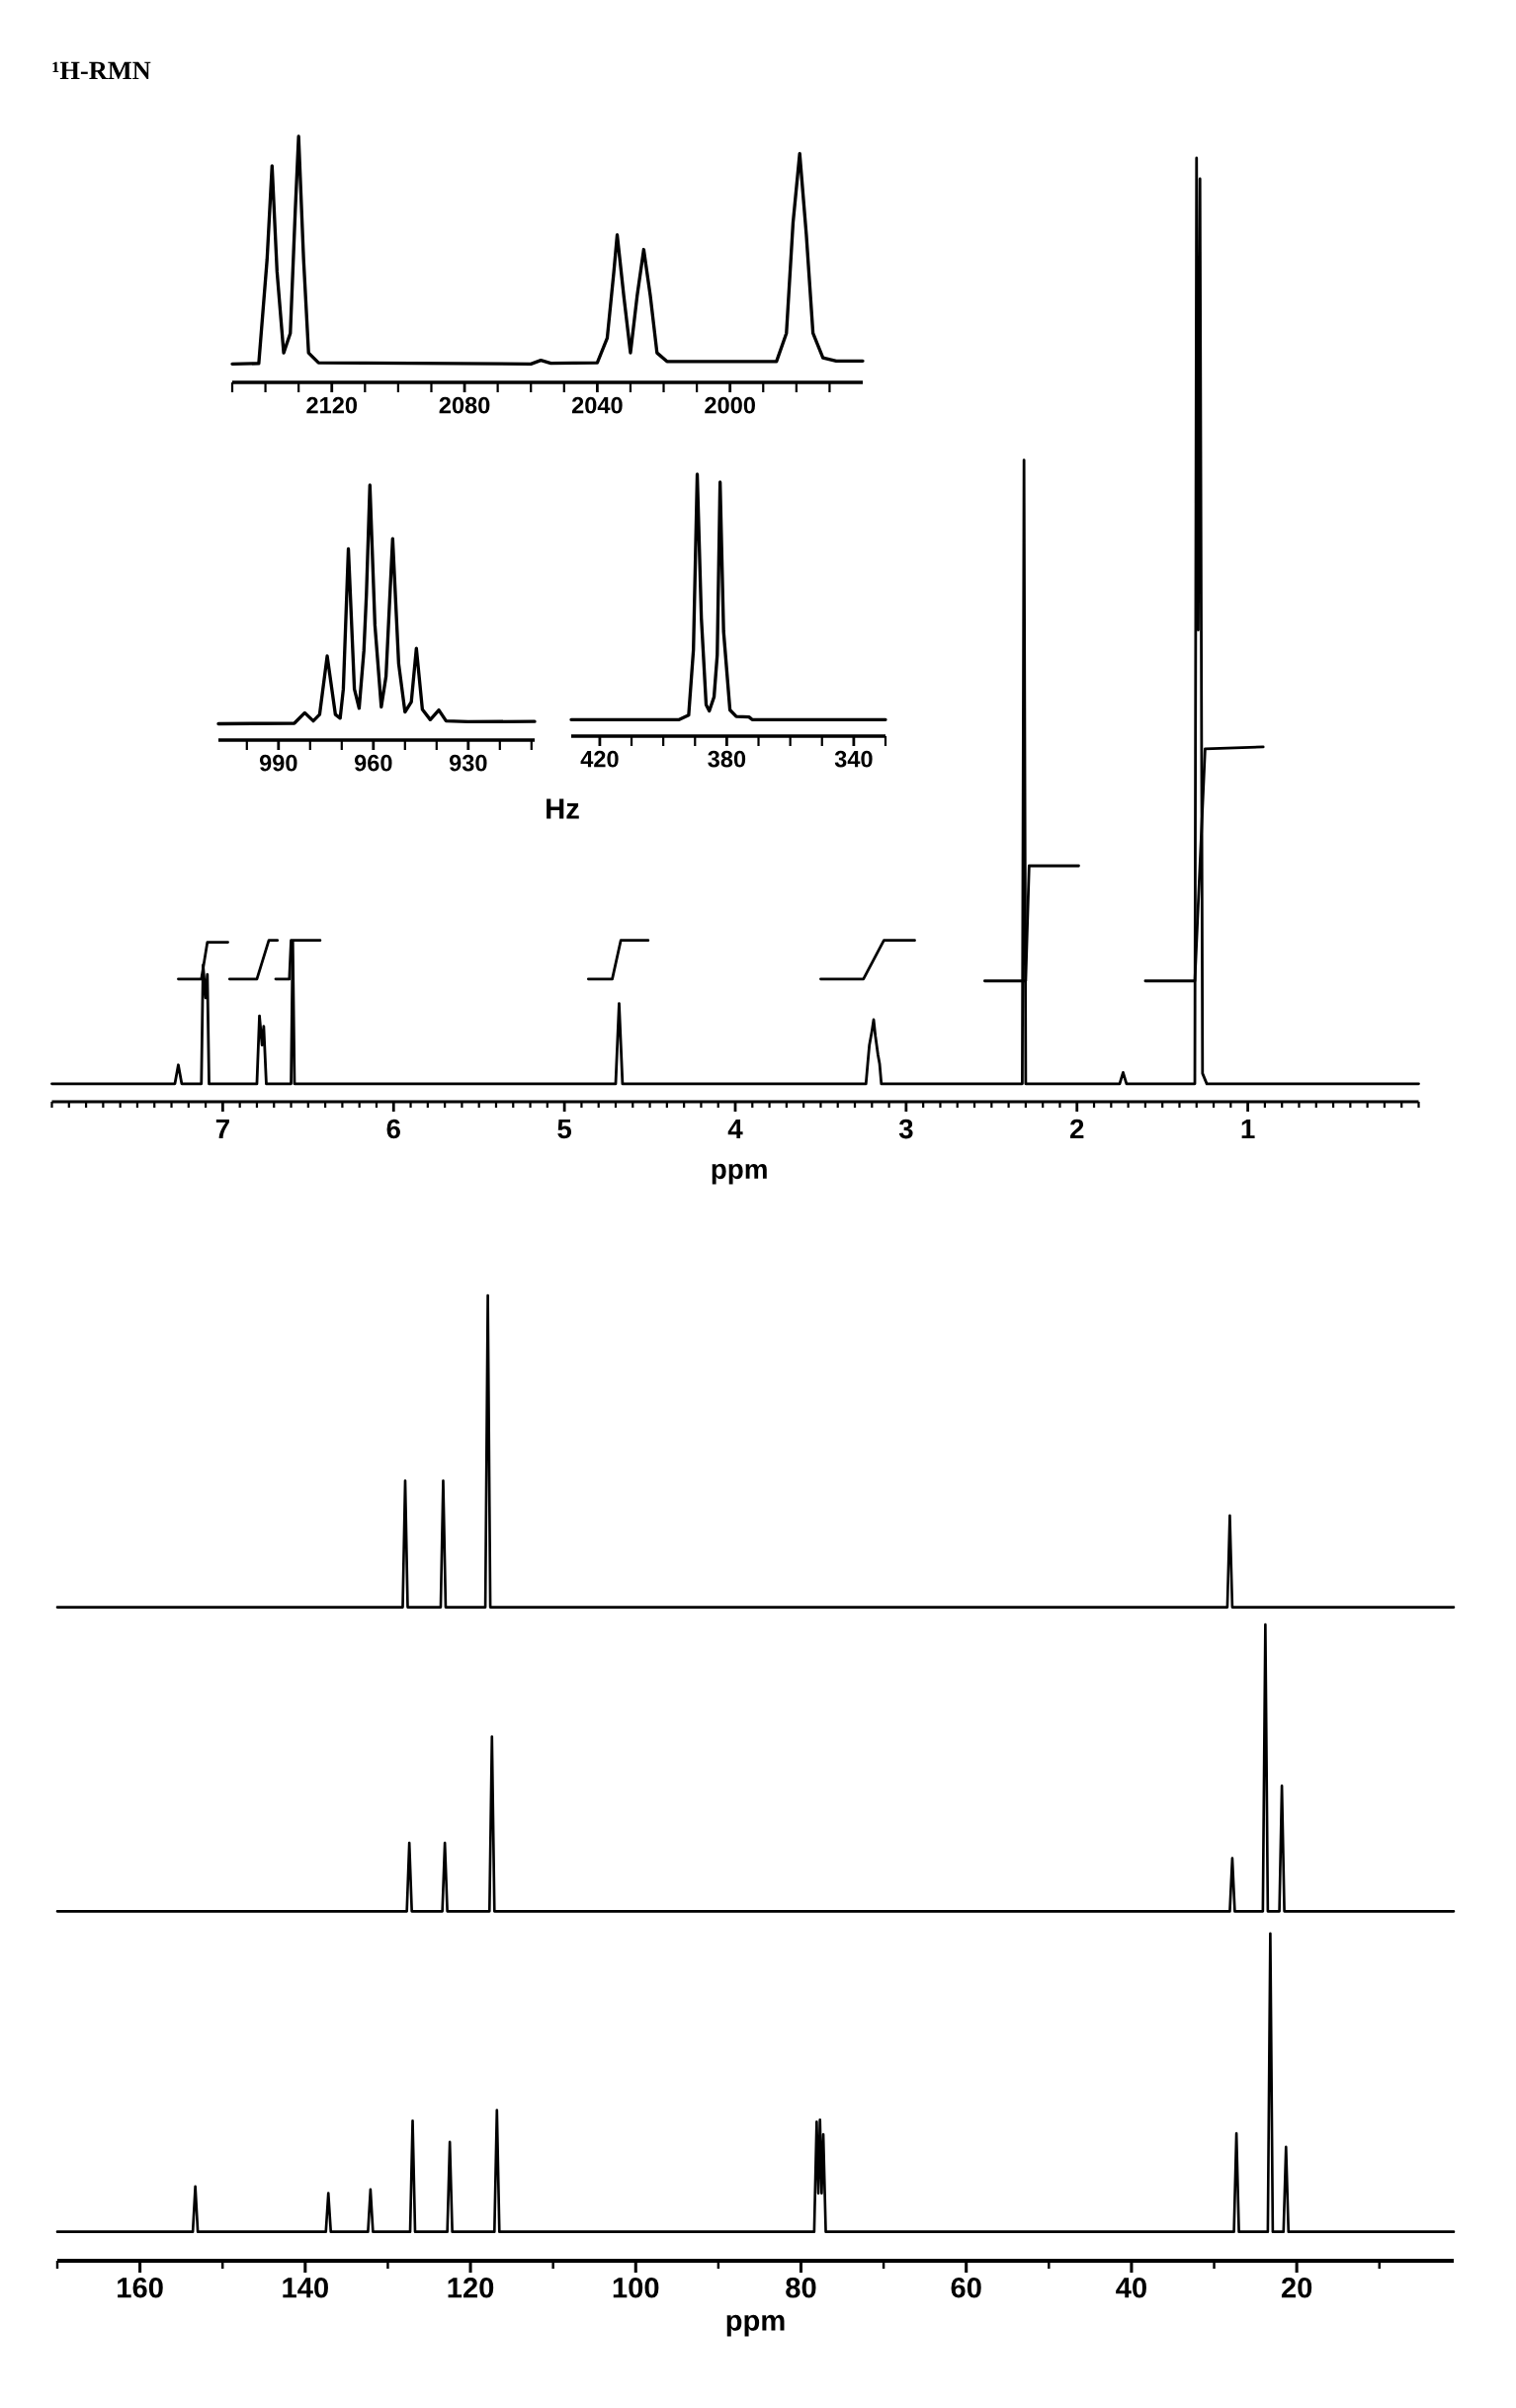 Image resolution: width=1516 pixels, height=2408 pixels. Describe the element at coordinates (730, 405) in the screenshot. I see `x-tick-label: 2000` at that location.